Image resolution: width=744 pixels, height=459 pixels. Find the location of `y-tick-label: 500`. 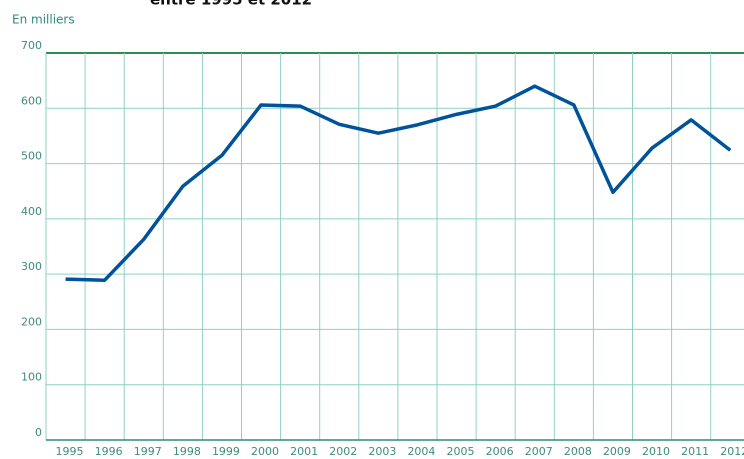

y-tick-label: 500 is located at coordinates (31, 156).